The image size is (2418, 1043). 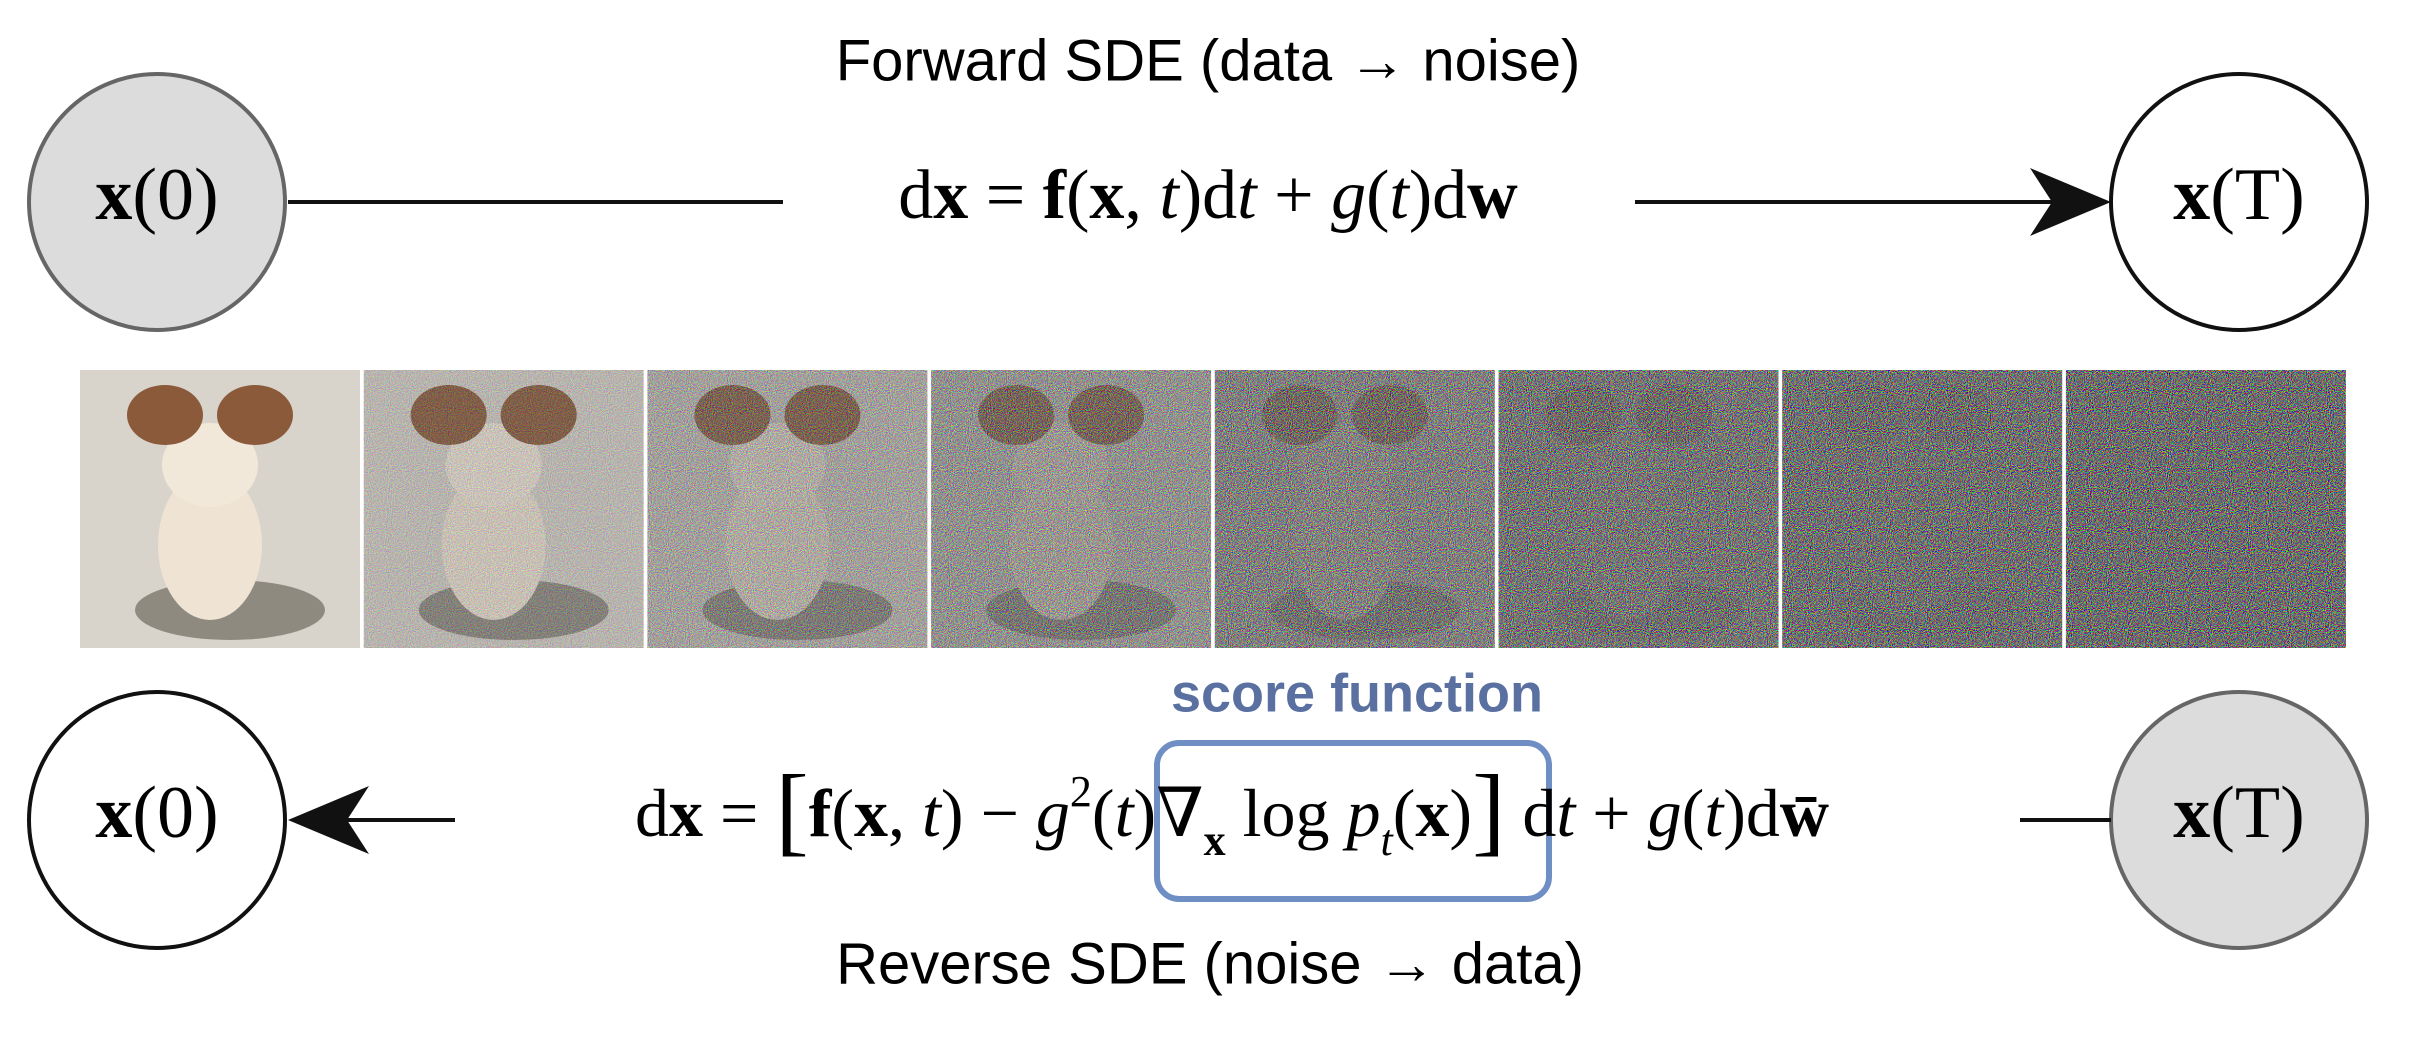 I want to click on score-box, so click(x=1353, y=821).